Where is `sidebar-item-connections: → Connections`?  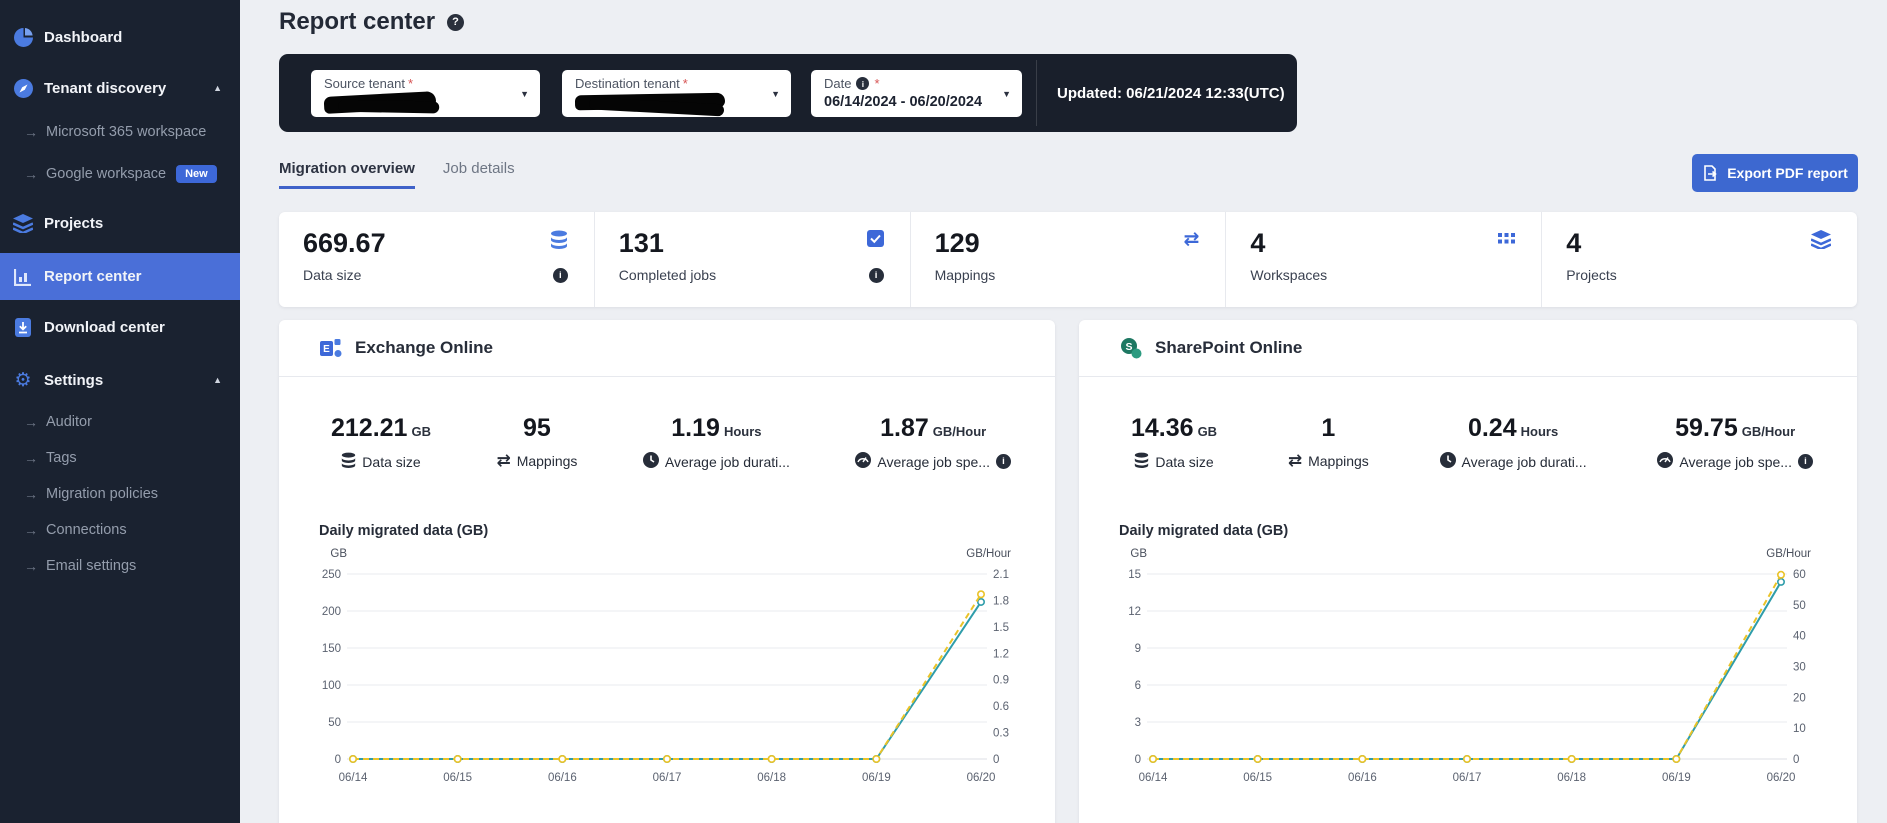
sidebar-item-connections: → Connections is located at coordinates (120, 530).